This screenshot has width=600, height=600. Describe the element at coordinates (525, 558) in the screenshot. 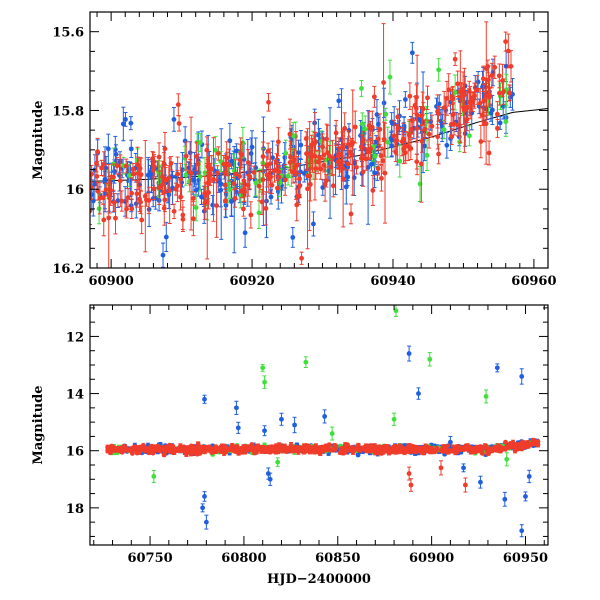

I see `x-tick-label: 60950` at that location.